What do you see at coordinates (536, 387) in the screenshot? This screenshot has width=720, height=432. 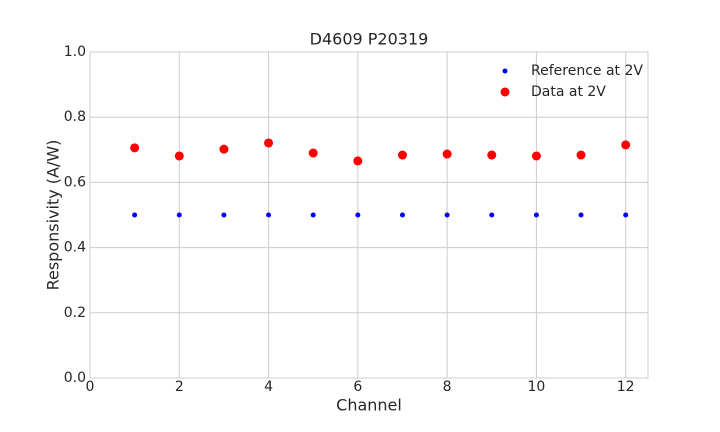 I see `x-tick-label: 10` at bounding box center [536, 387].